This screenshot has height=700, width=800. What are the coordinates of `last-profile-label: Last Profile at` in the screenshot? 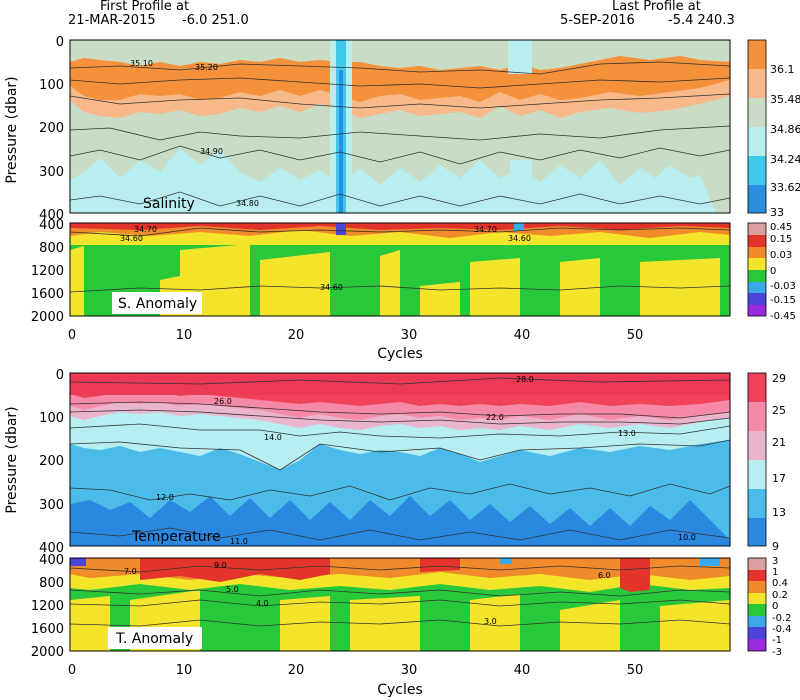 It's located at (656, 7).